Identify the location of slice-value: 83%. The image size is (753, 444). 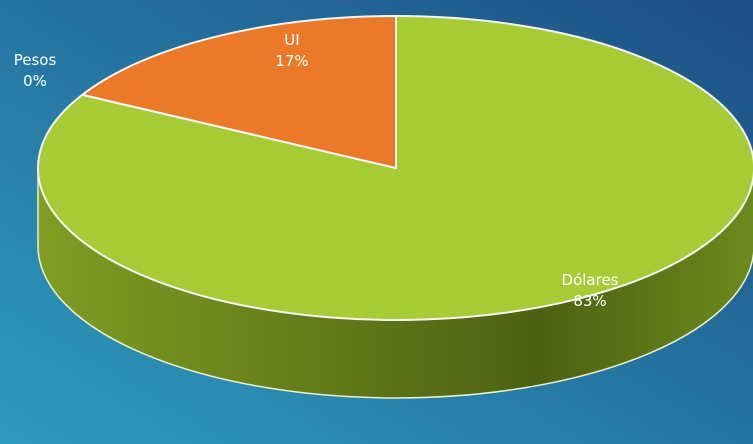
(589, 301).